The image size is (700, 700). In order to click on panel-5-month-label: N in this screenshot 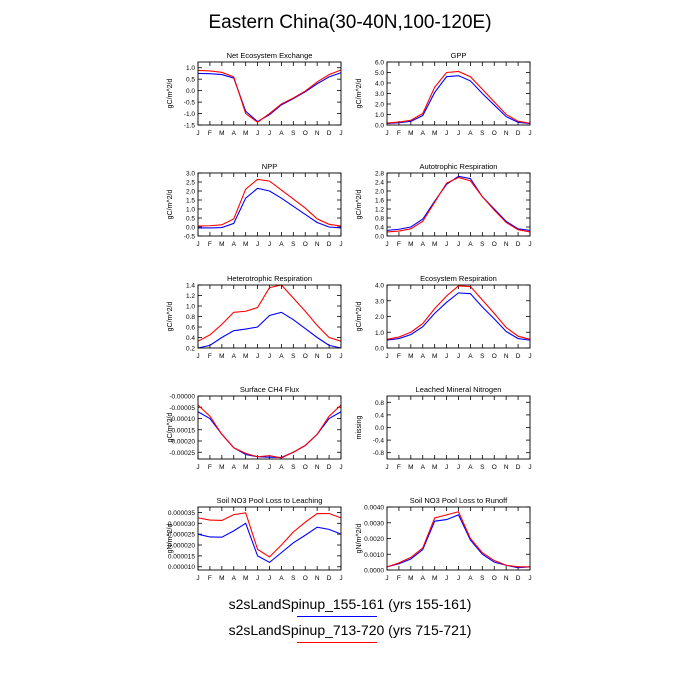, I will do `click(317, 356)`.